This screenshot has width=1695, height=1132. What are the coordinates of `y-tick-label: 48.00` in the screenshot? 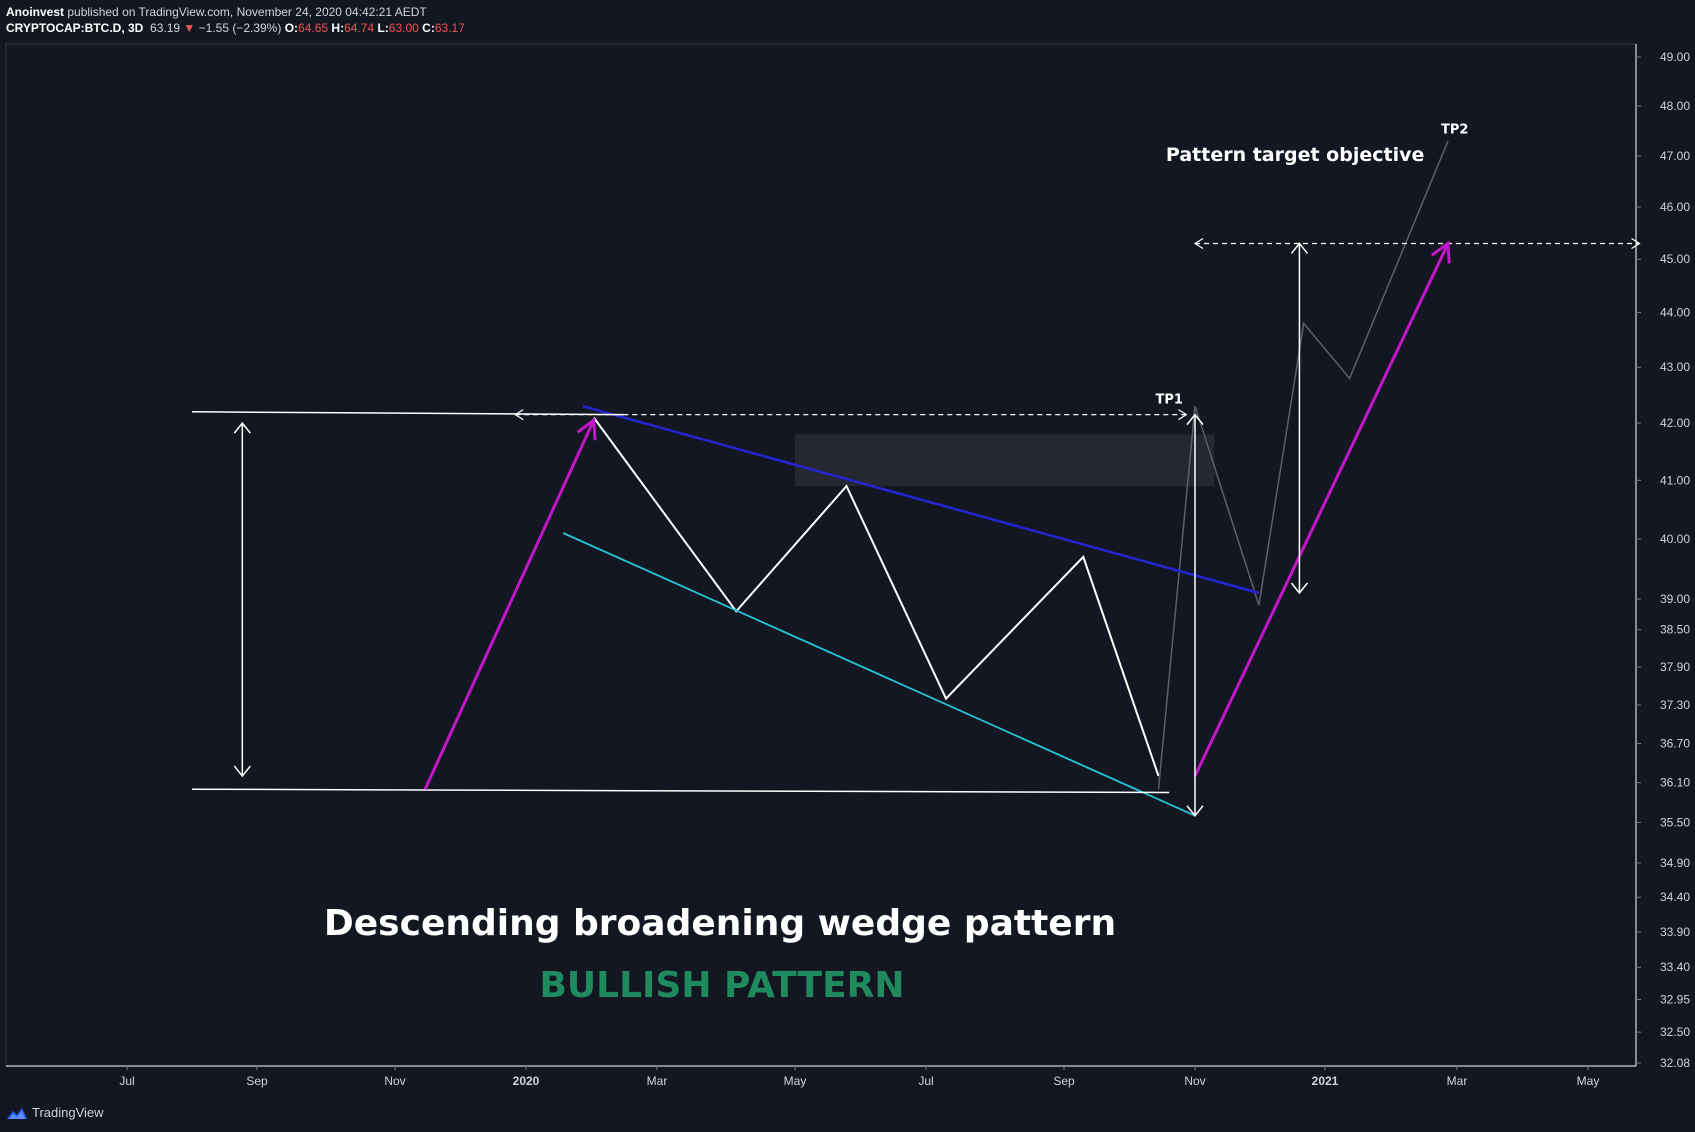 It's located at (1675, 106).